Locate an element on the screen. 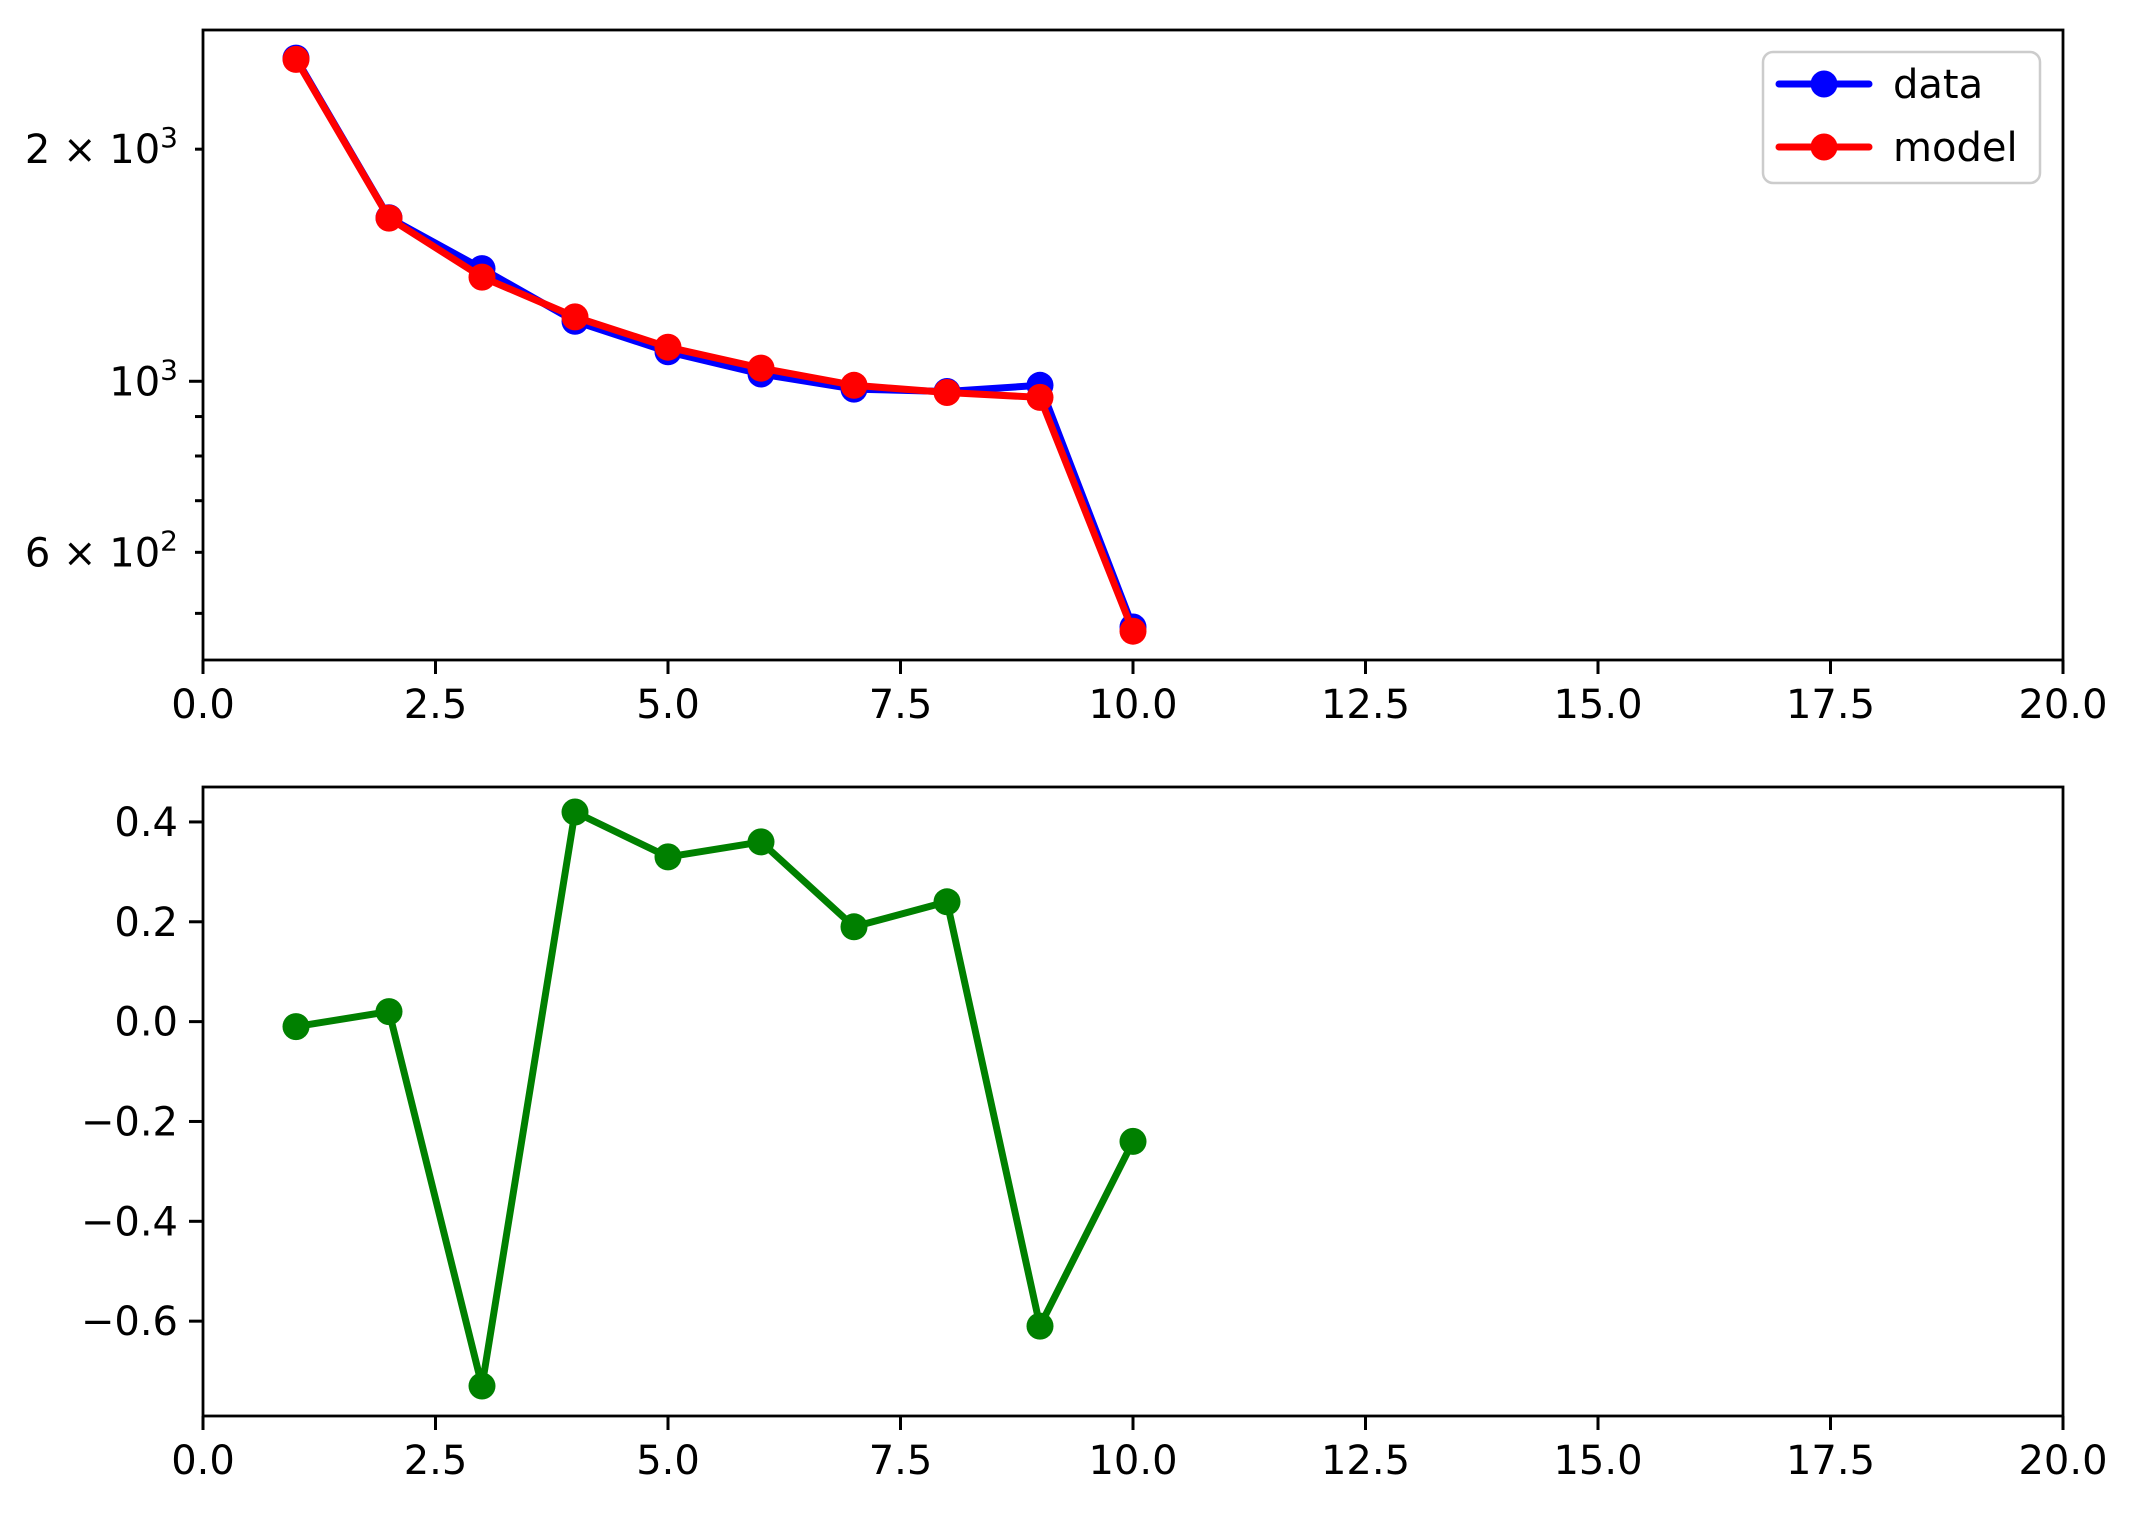  residuals-x-tick-label: 5.0 is located at coordinates (668, 1461).